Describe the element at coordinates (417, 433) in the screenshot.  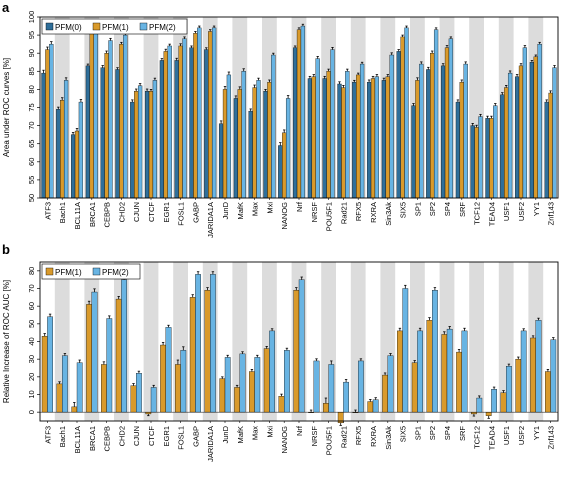
I see `x-tick-label: SP1` at that location.